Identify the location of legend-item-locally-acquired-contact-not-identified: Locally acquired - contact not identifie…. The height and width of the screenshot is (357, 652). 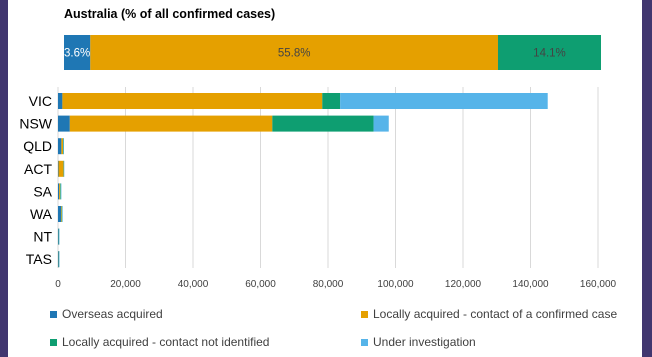
(159, 342).